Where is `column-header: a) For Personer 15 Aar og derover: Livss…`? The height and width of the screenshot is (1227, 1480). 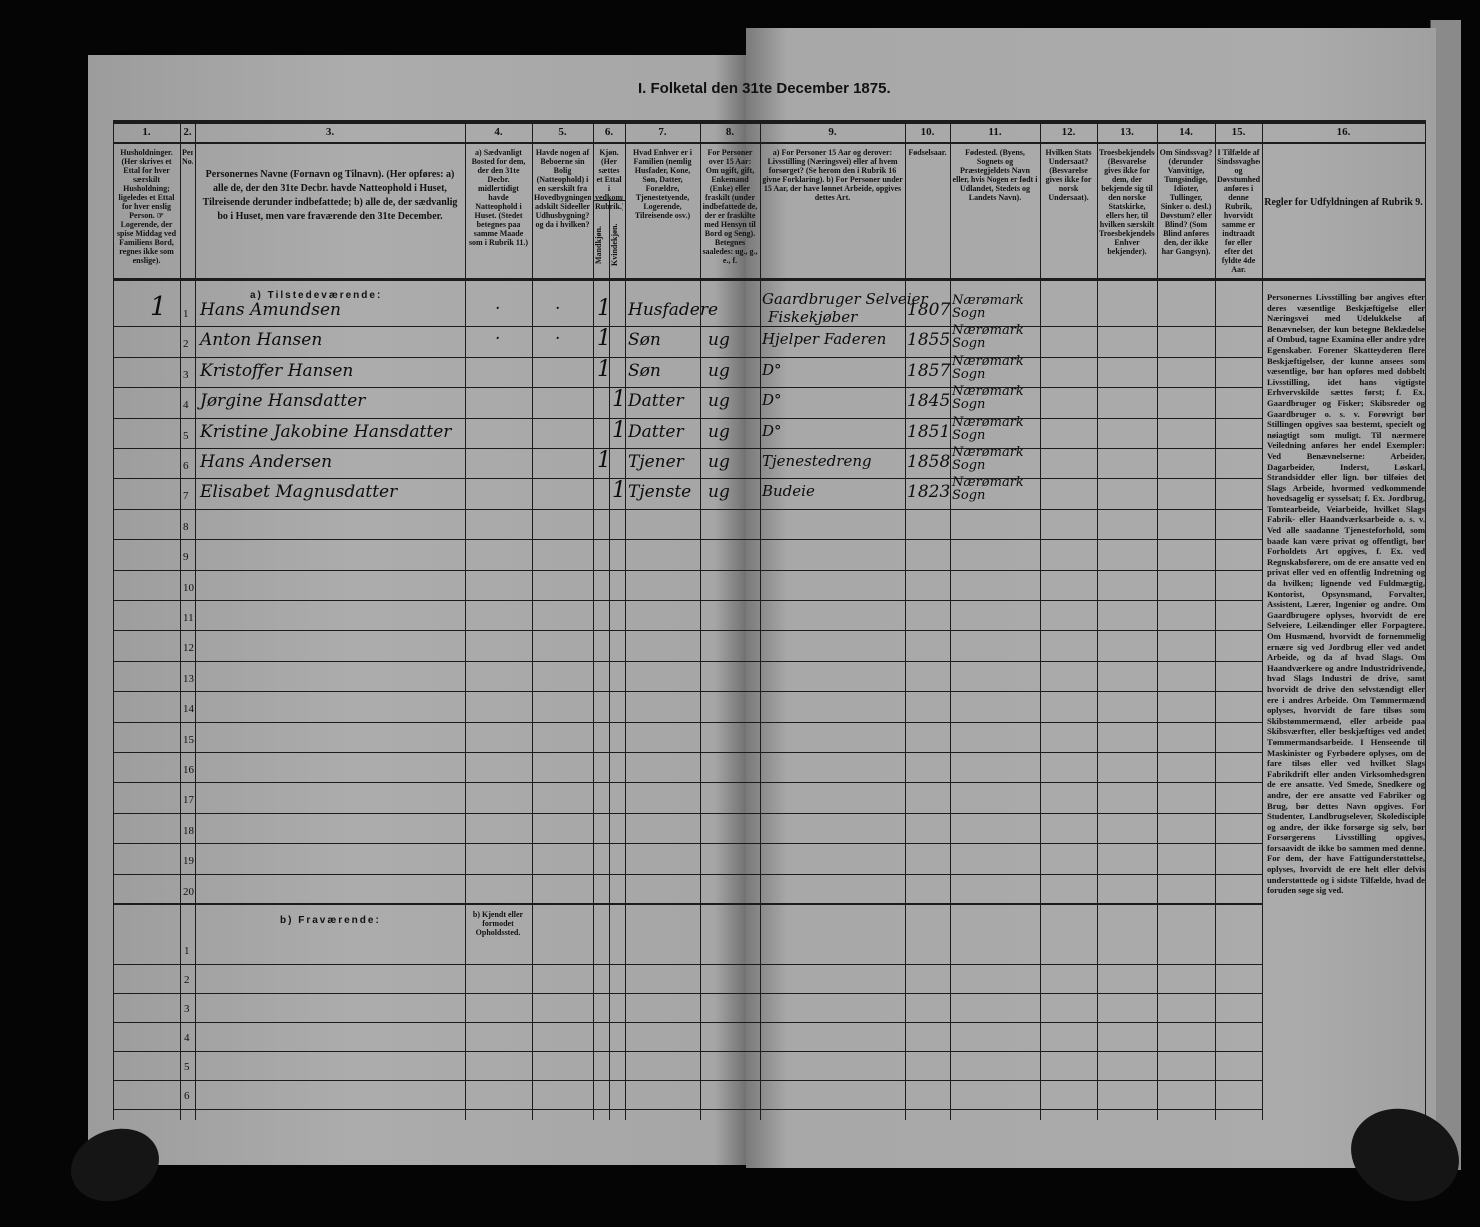 column-header: a) For Personer 15 Aar og derover: Livss… is located at coordinates (832, 175).